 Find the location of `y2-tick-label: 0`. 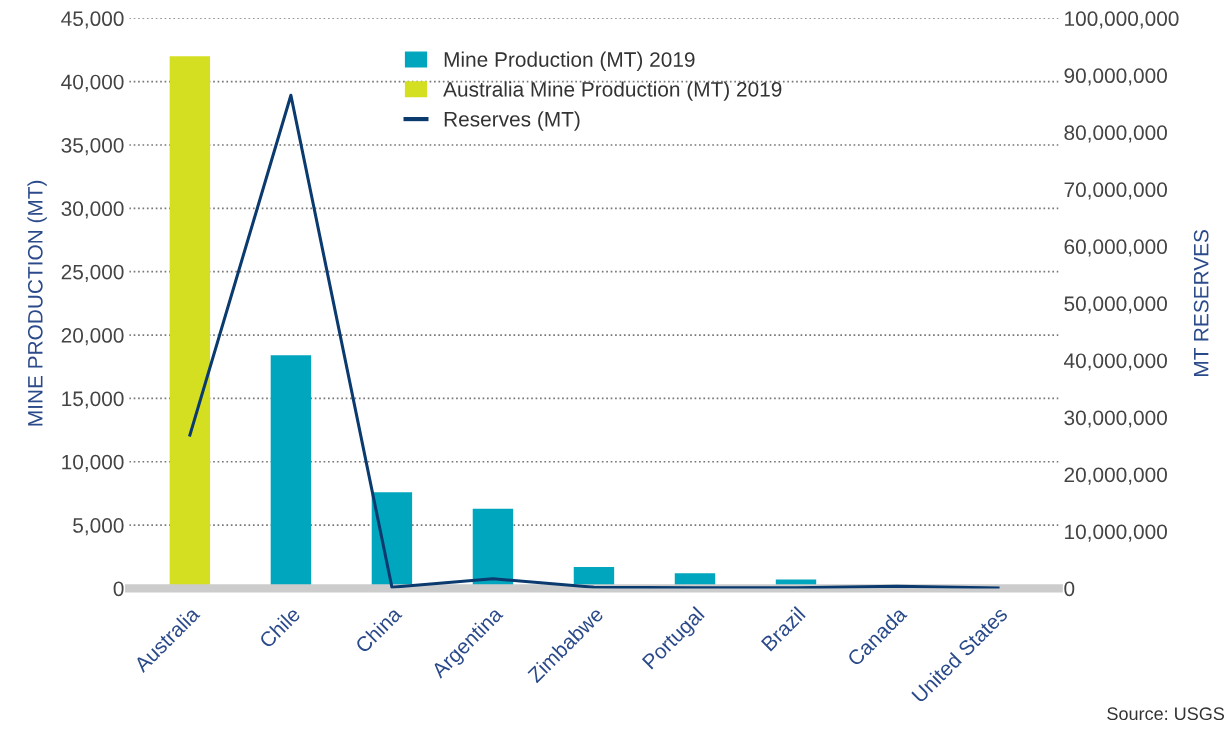

y2-tick-label: 0 is located at coordinates (1069, 589).